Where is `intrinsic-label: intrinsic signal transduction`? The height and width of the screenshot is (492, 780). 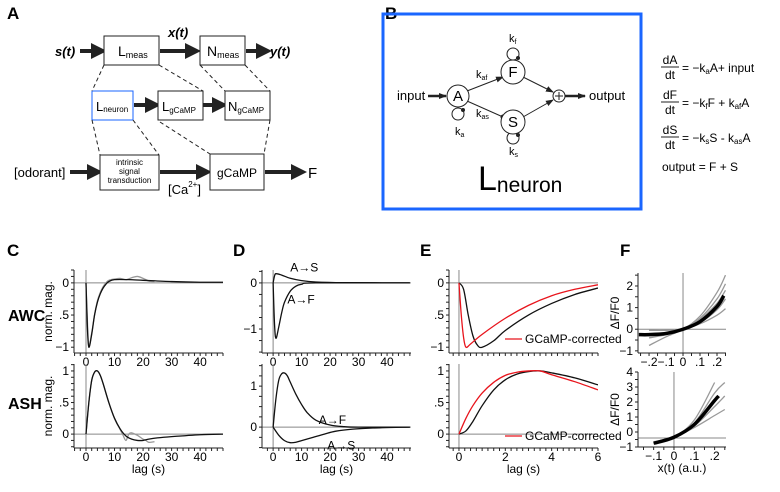 intrinsic-label: intrinsic signal transduction is located at coordinates (130, 171).